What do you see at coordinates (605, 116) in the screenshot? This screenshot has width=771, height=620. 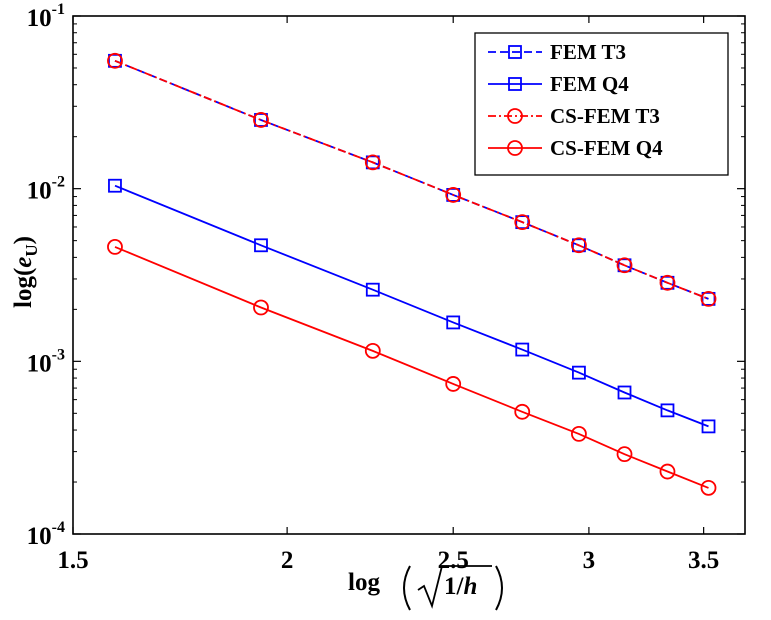 I see `legend-label: CS-FEM T3` at bounding box center [605, 116].